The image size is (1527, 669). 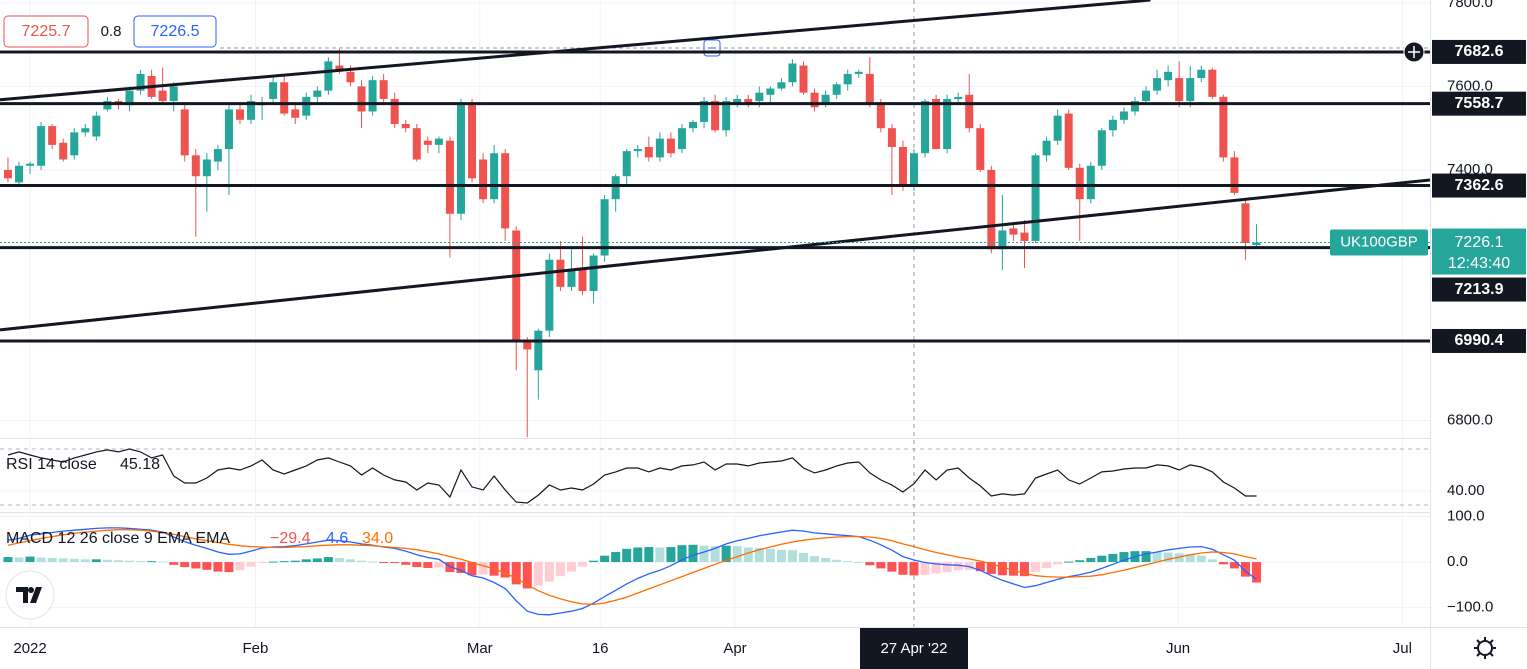 What do you see at coordinates (1479, 51) in the screenshot?
I see `price-label: 7682.6` at bounding box center [1479, 51].